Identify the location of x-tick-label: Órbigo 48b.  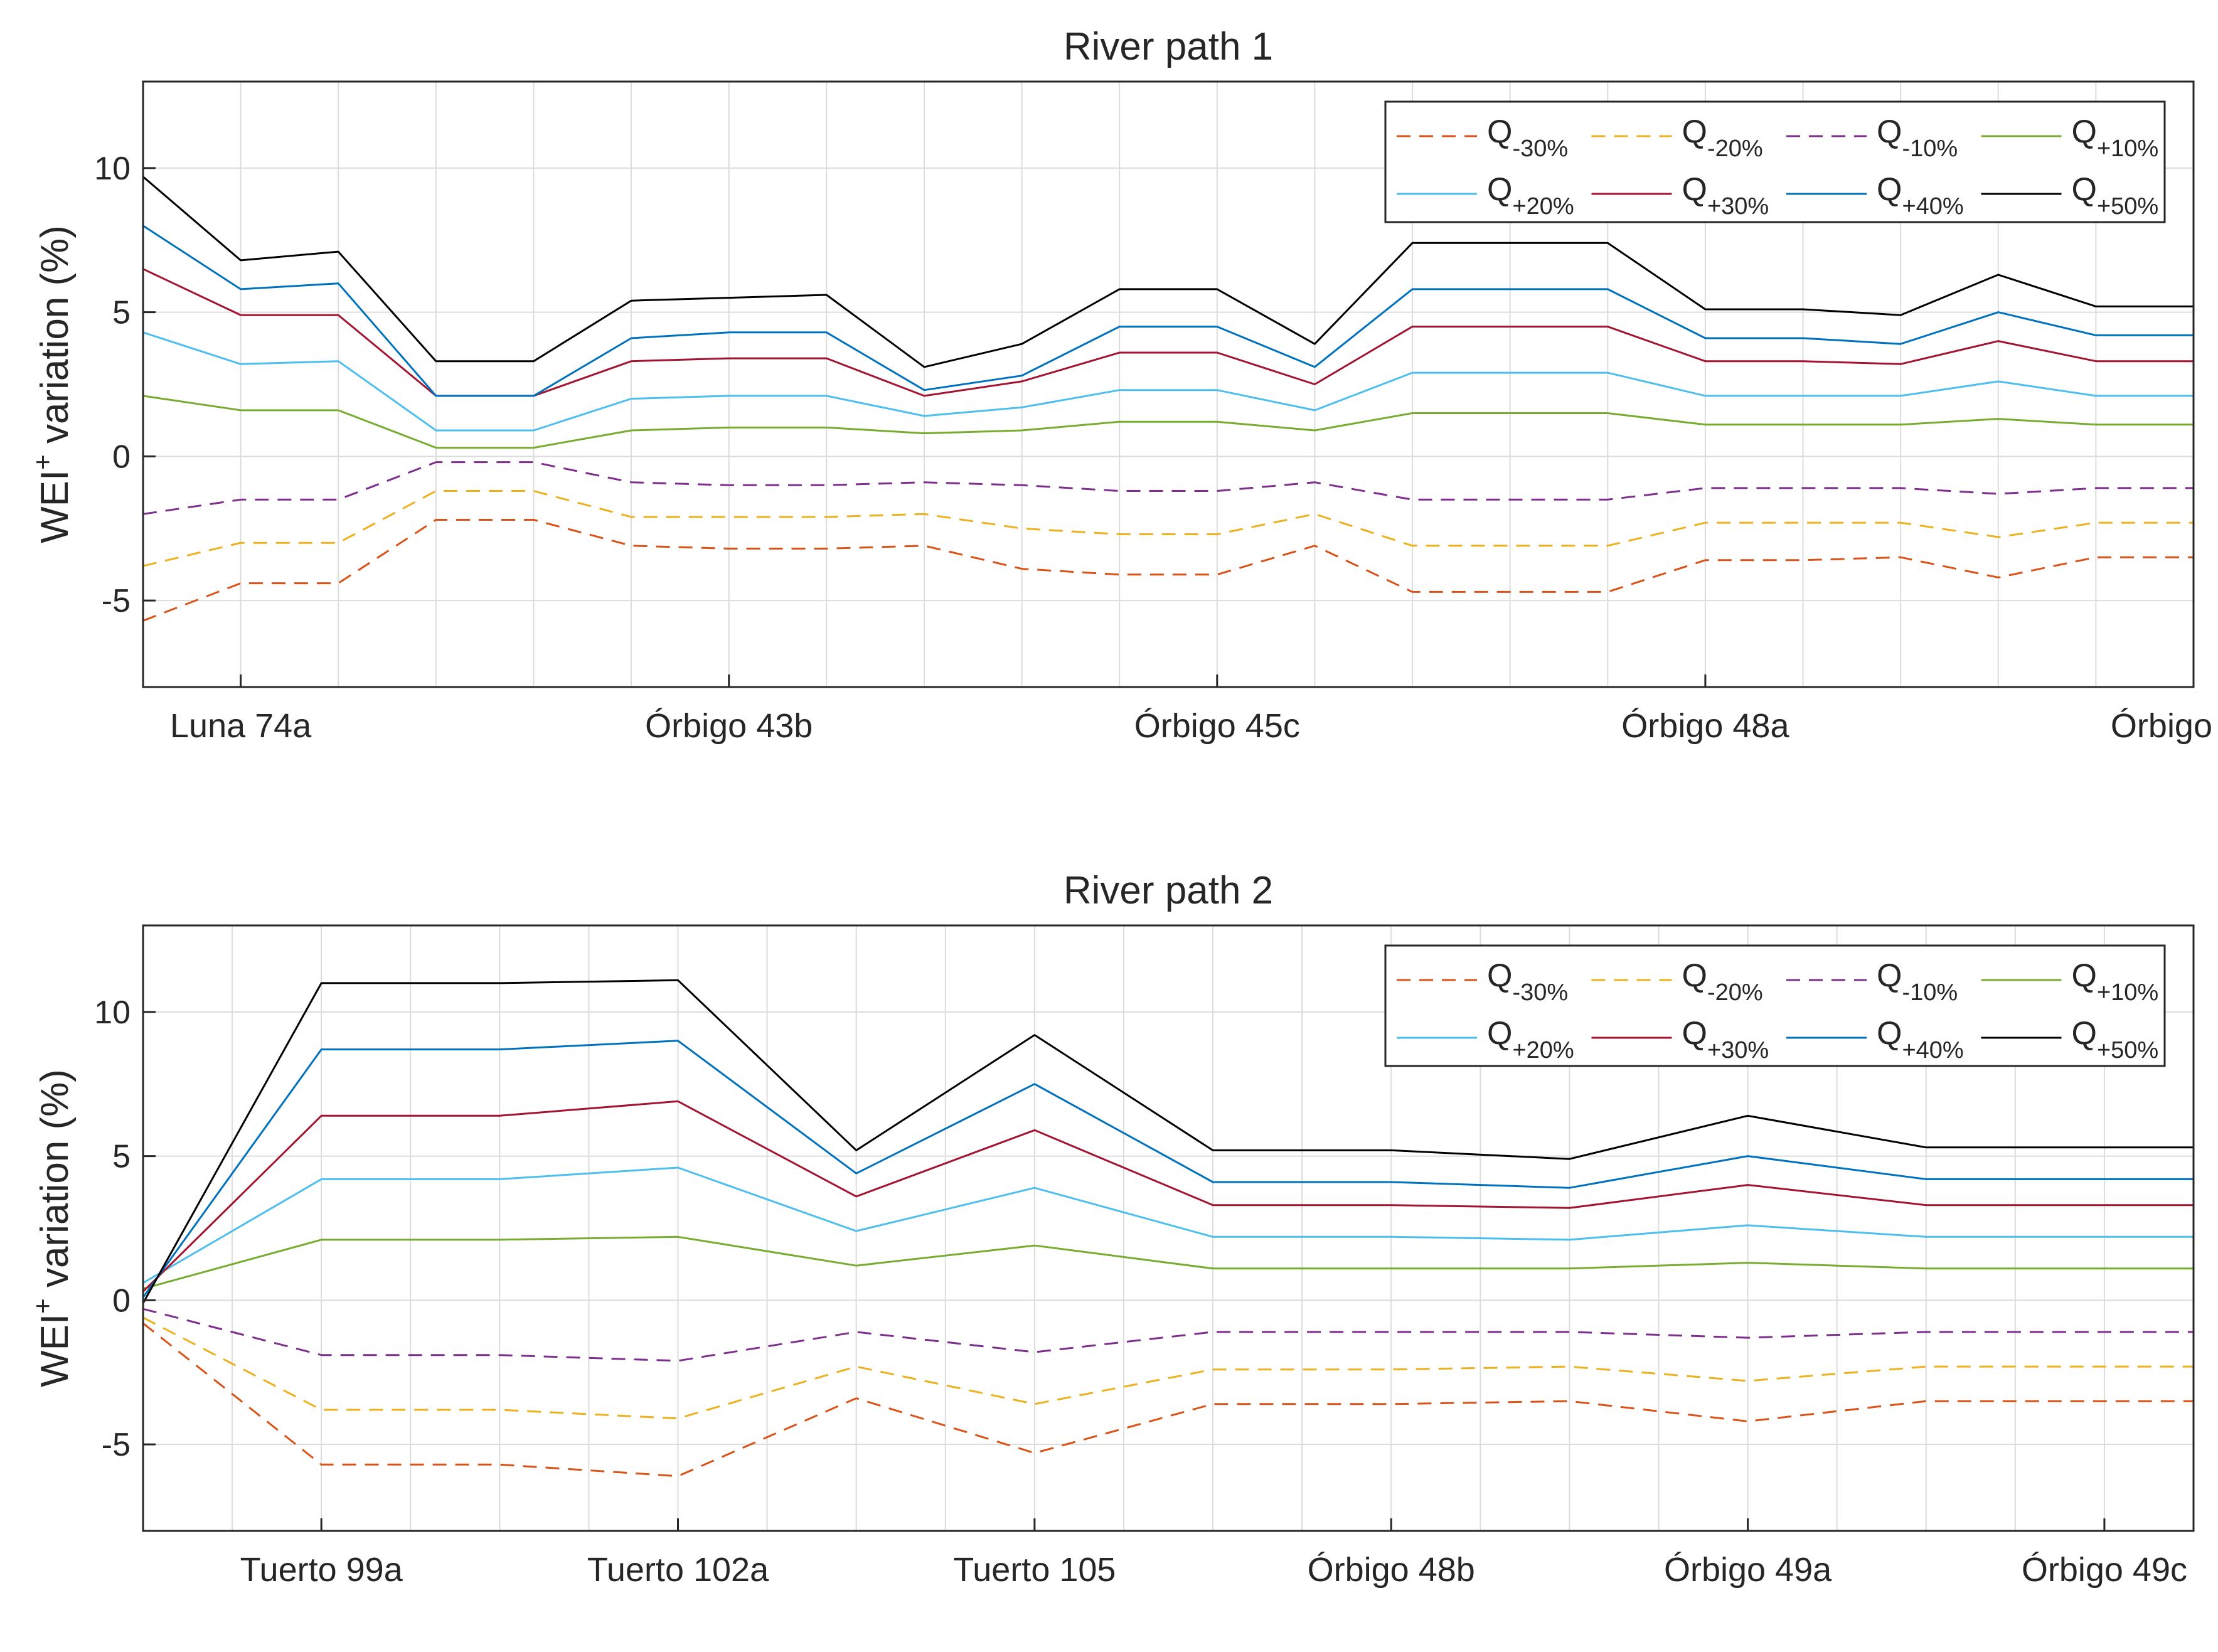
(1391, 1570).